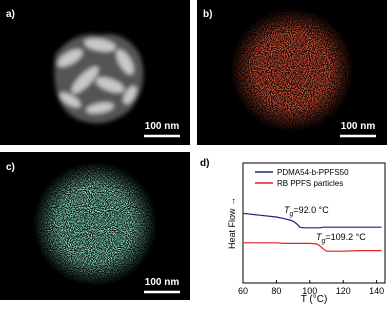  I want to click on panel-label: d), so click(204, 163).